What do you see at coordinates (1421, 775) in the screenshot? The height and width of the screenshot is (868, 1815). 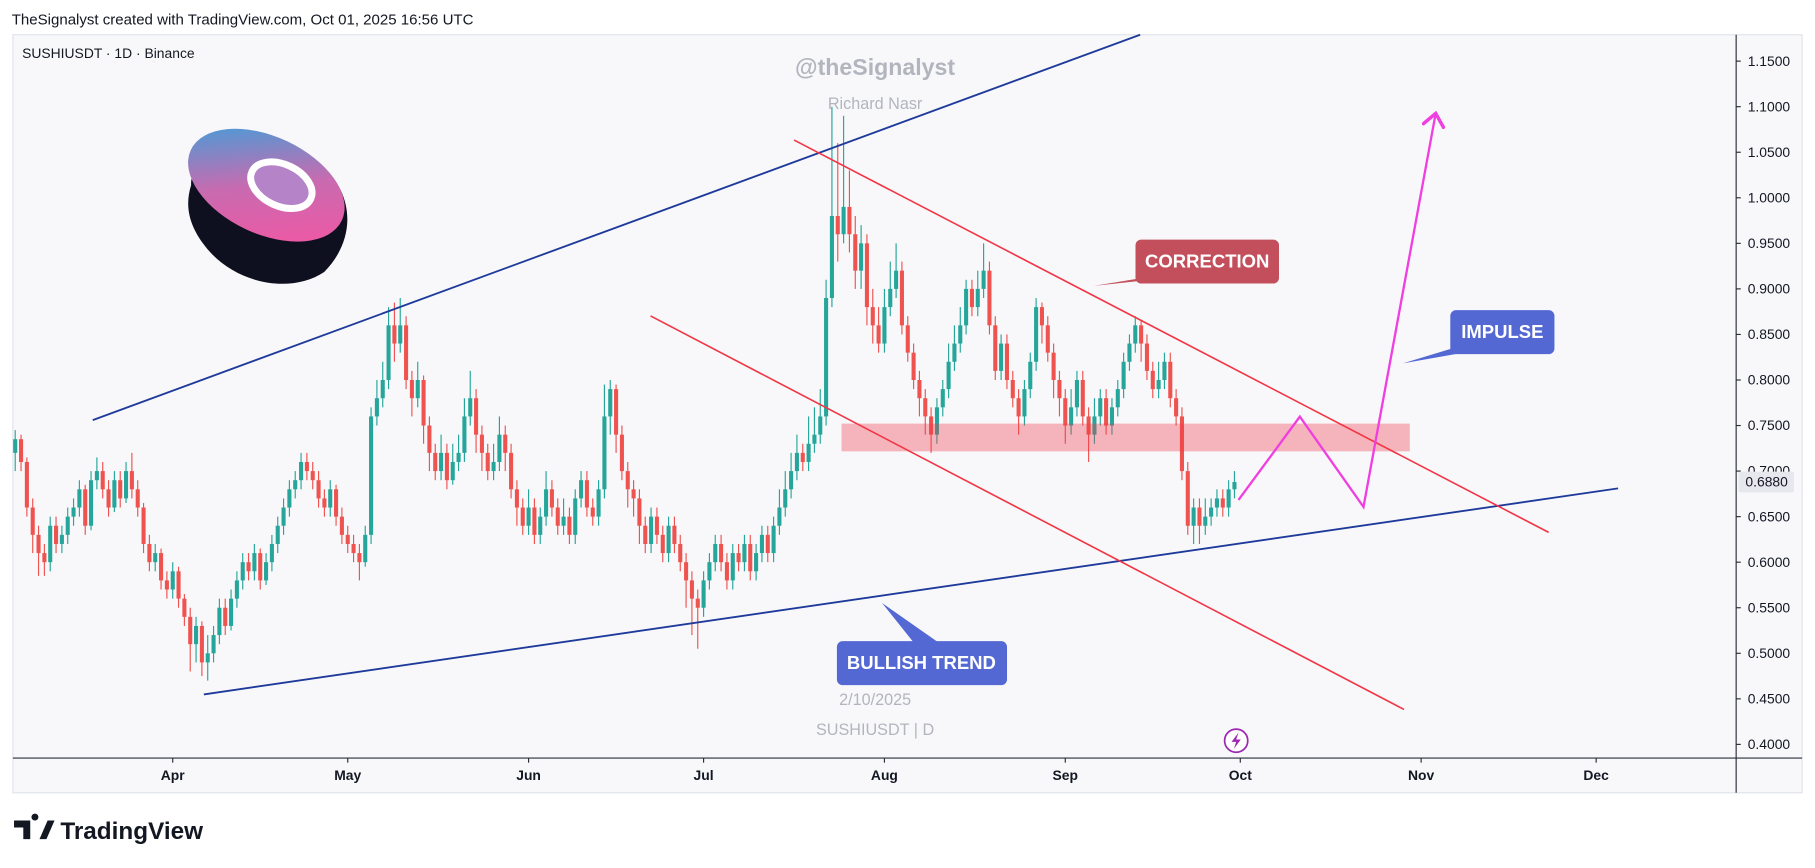 I see `x-tick-label: Nov` at bounding box center [1421, 775].